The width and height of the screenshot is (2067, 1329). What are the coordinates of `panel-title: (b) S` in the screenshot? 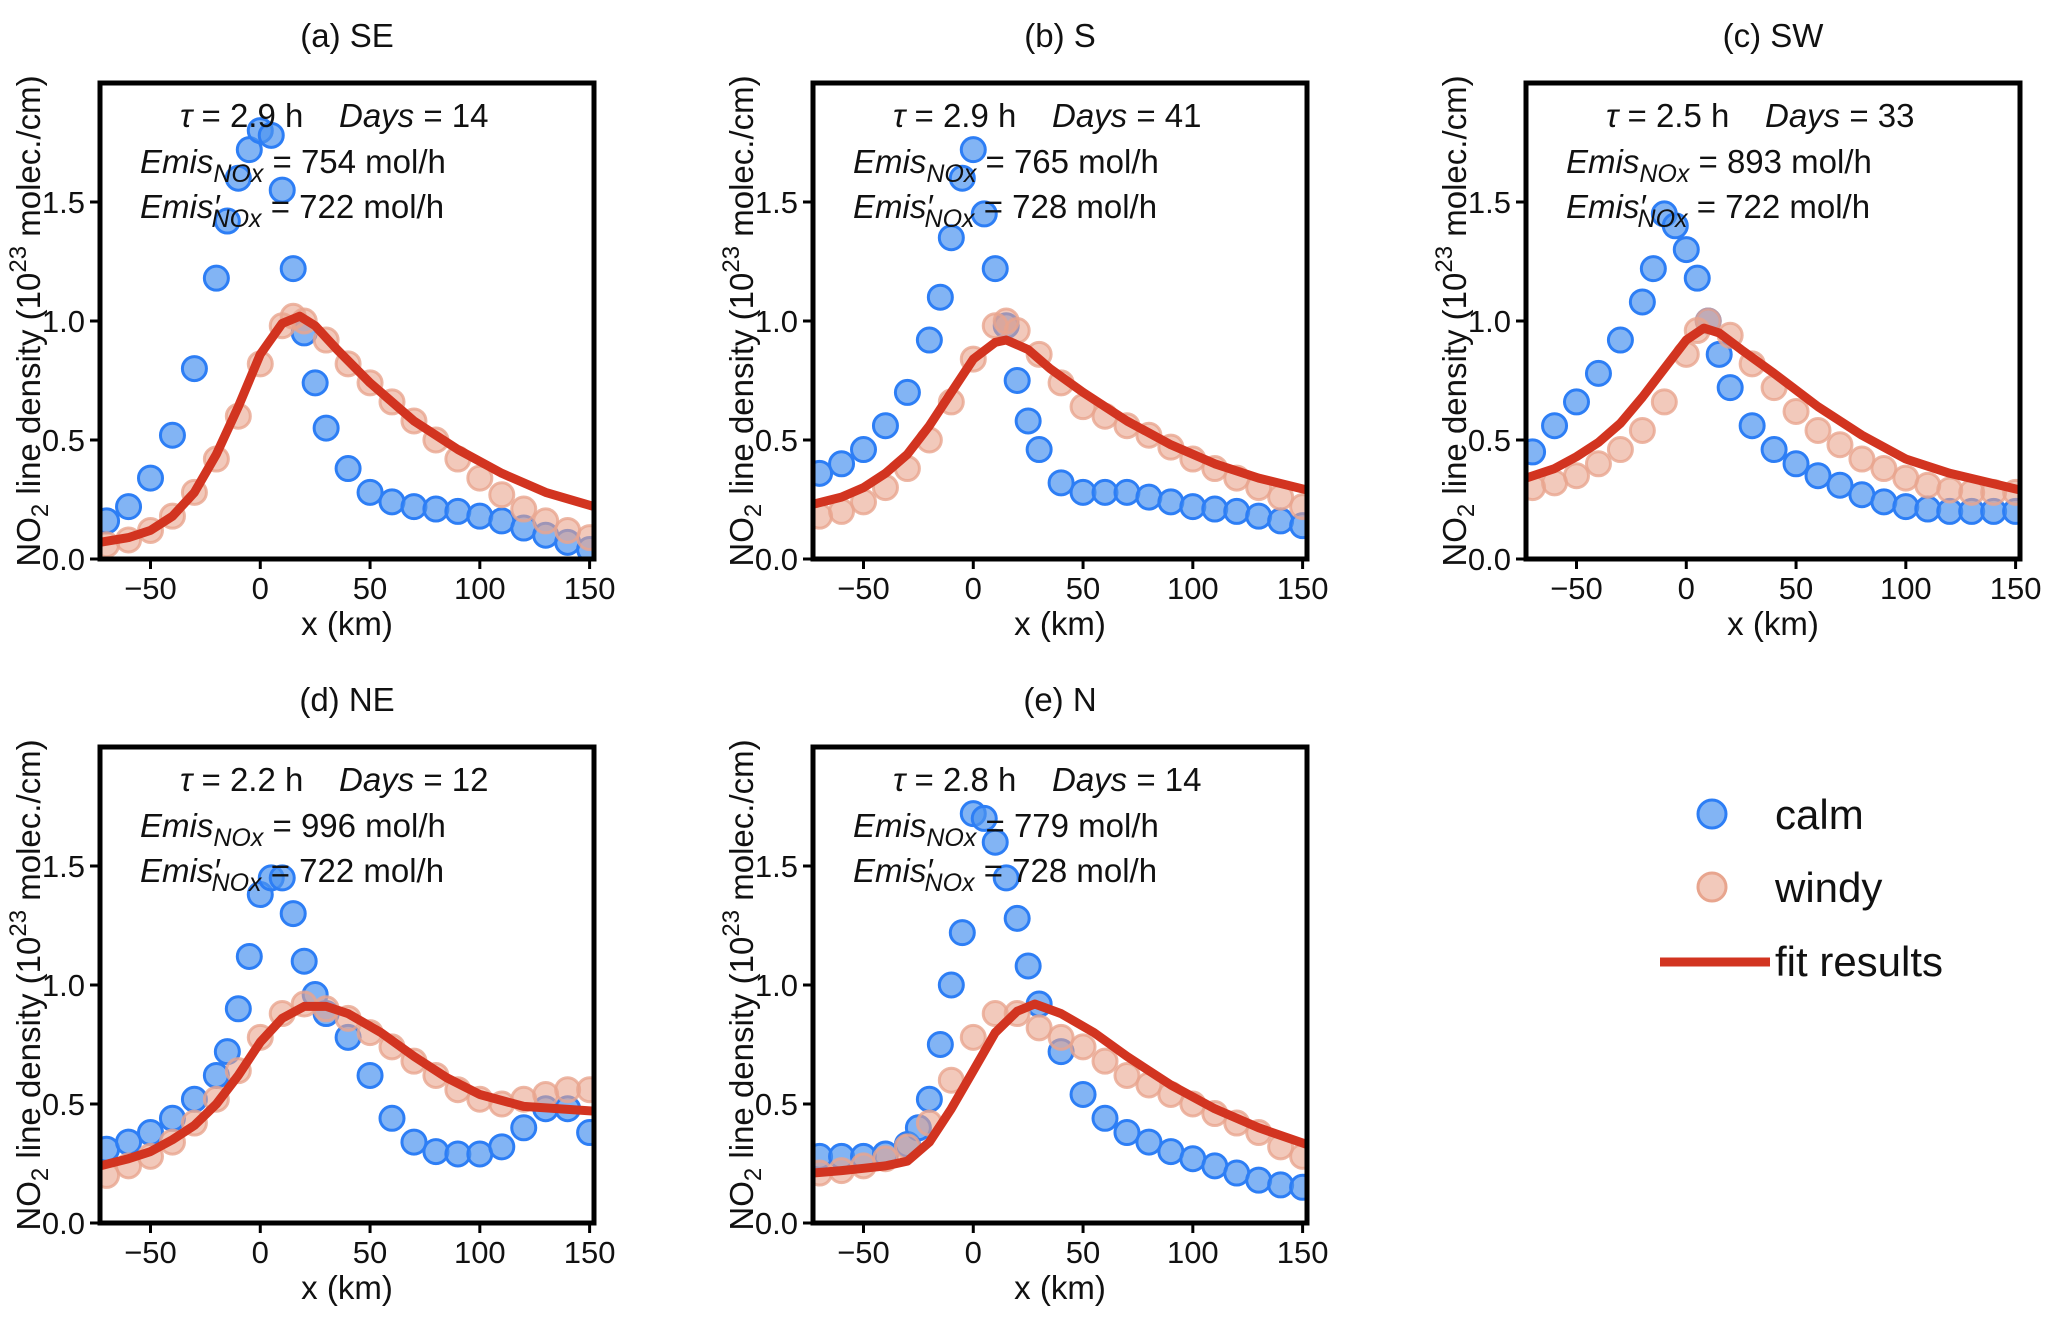 It's located at (1060, 35).